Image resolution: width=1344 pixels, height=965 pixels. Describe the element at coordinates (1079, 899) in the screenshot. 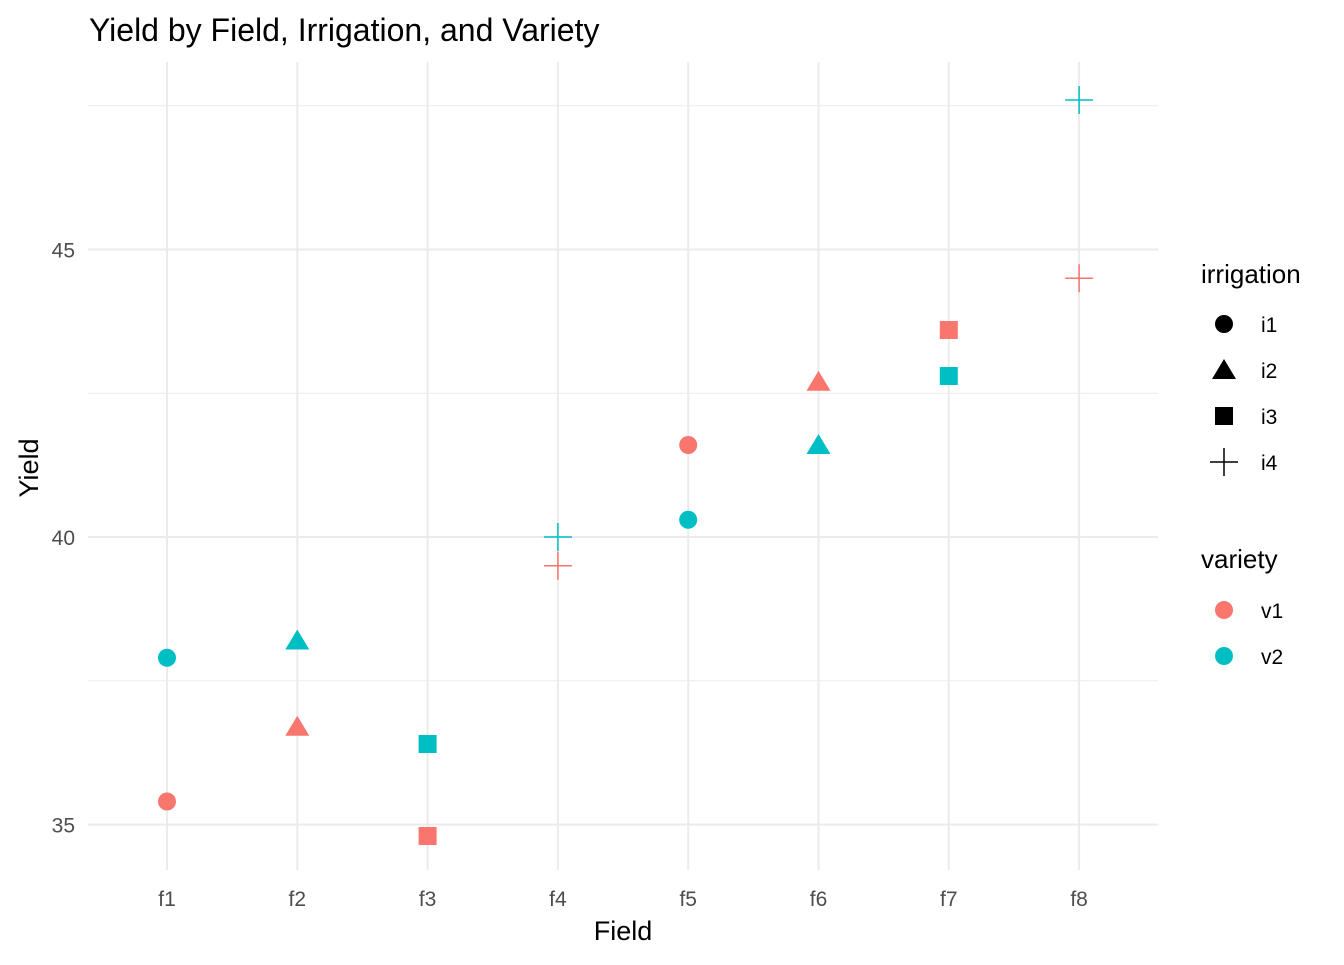

I see `x-tick-label: f8` at that location.